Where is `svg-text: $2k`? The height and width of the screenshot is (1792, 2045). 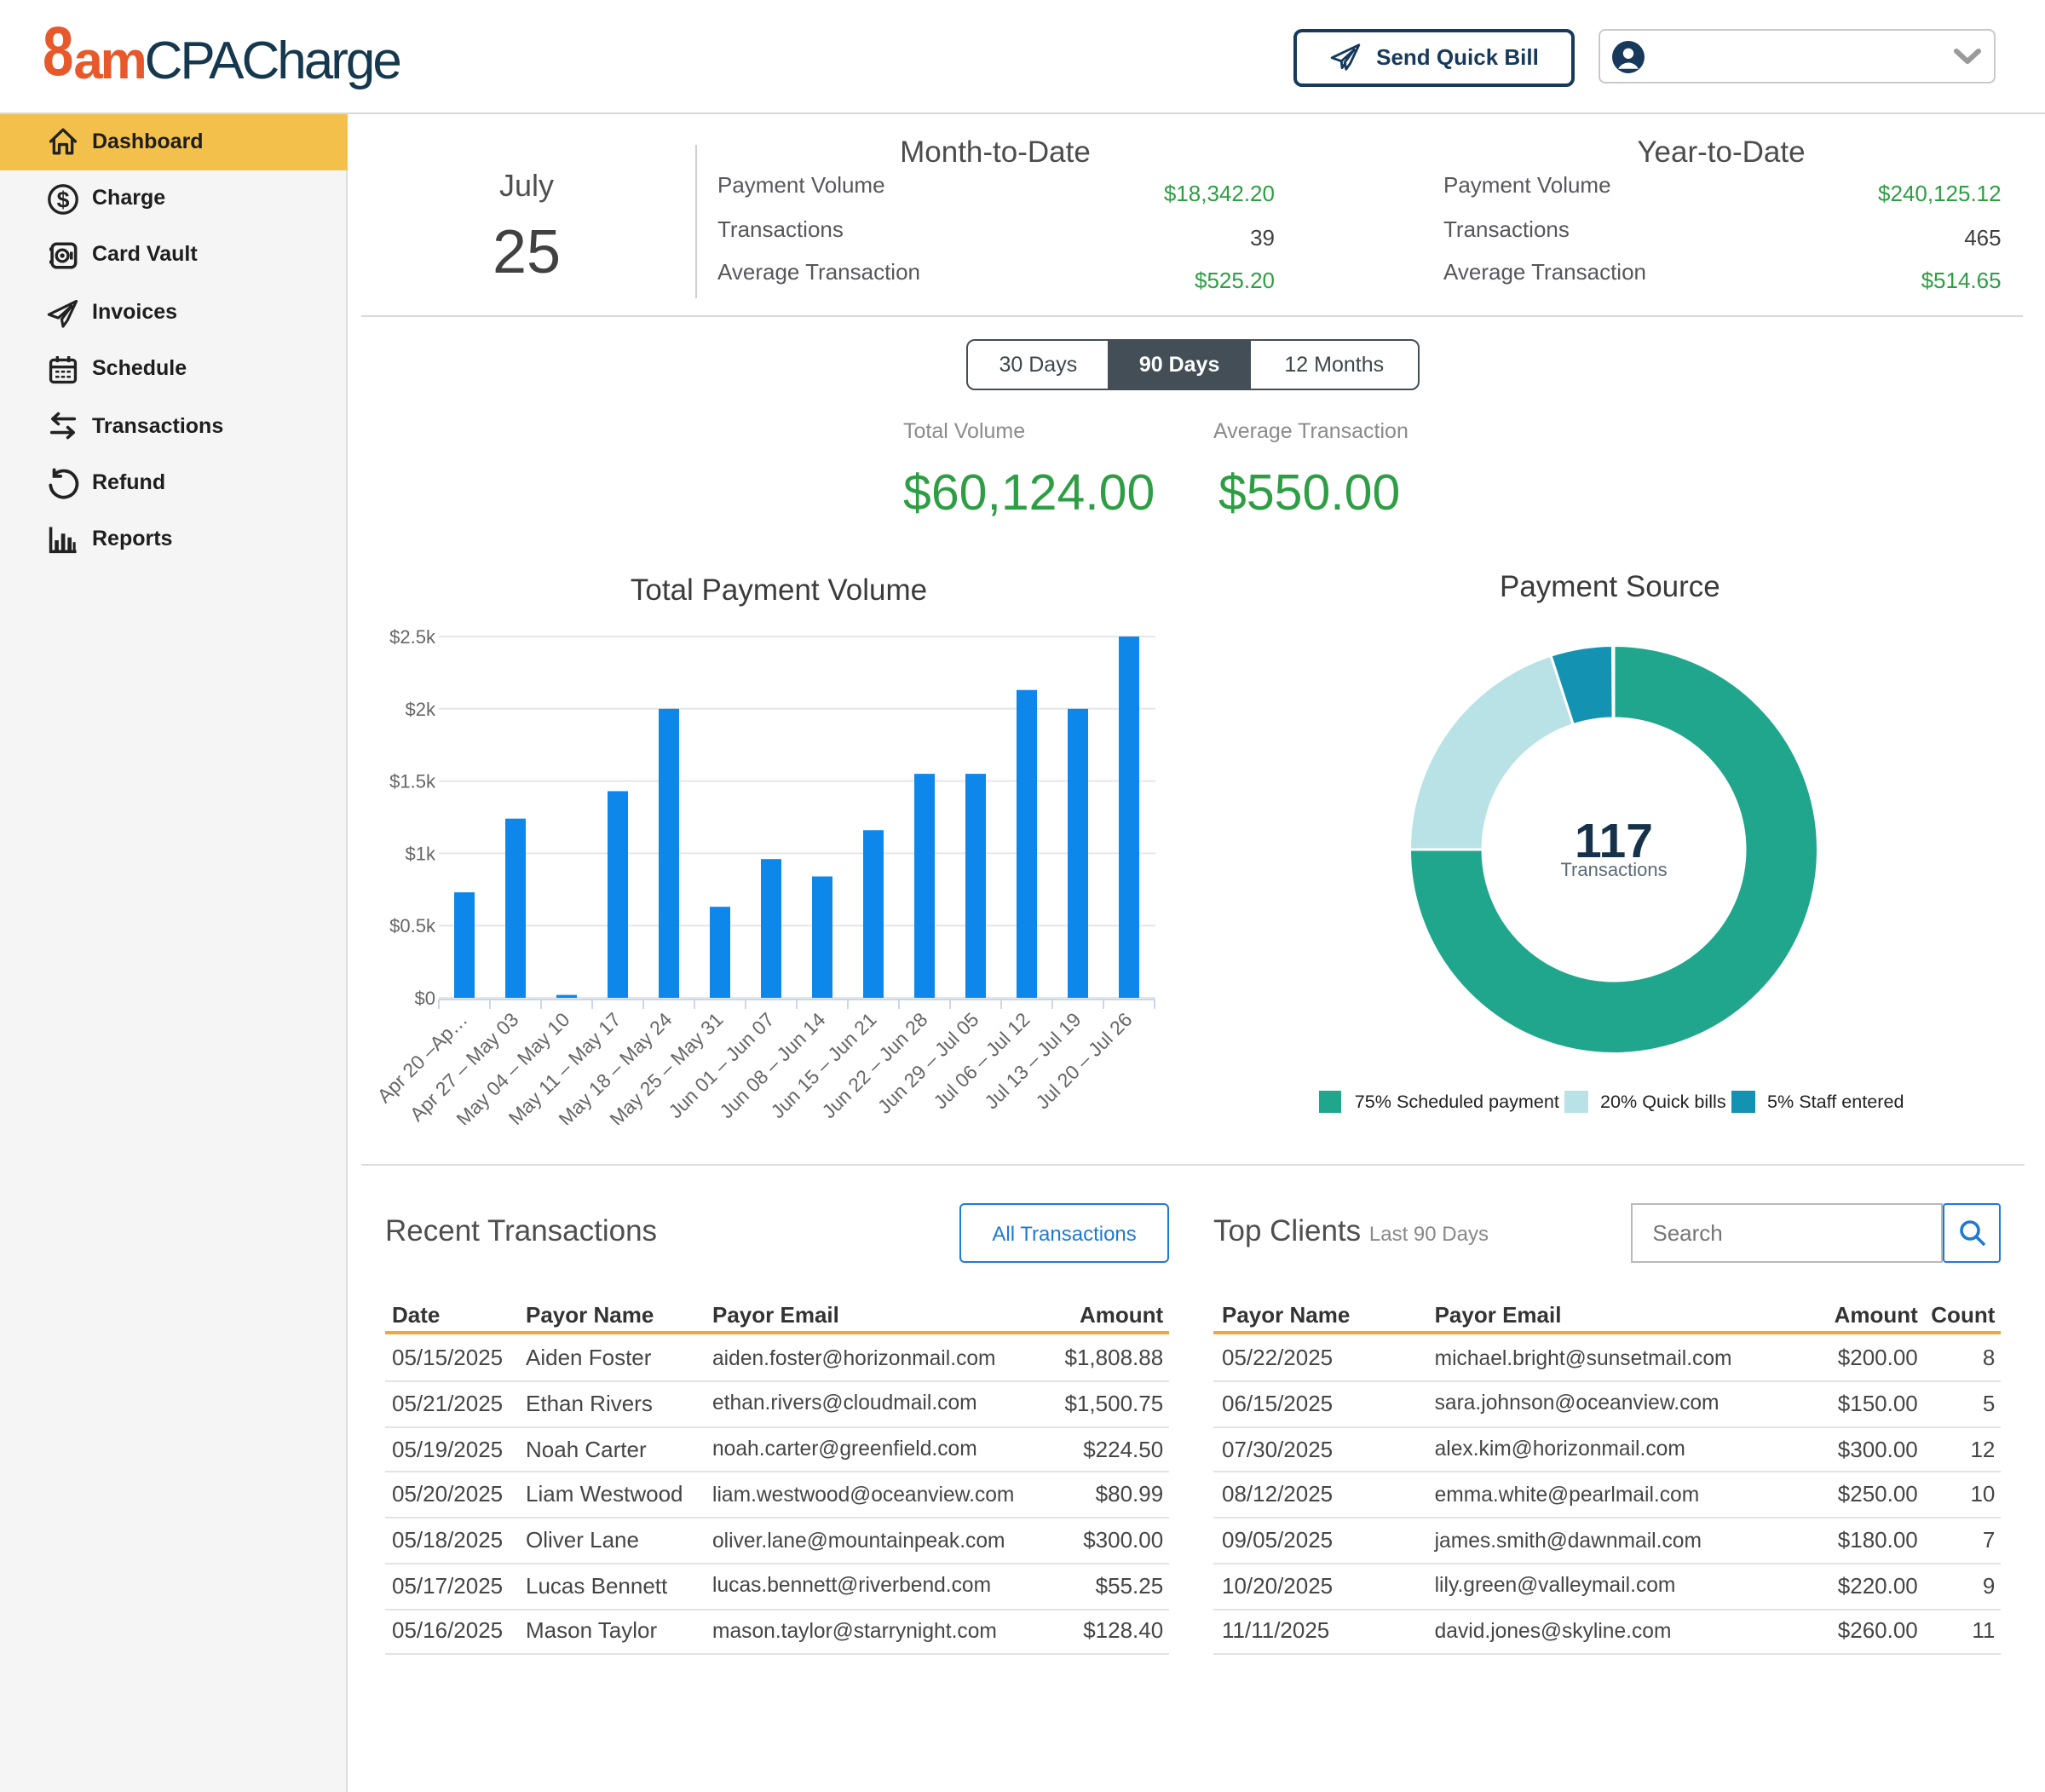
svg-text: $2k is located at coordinates (421, 710).